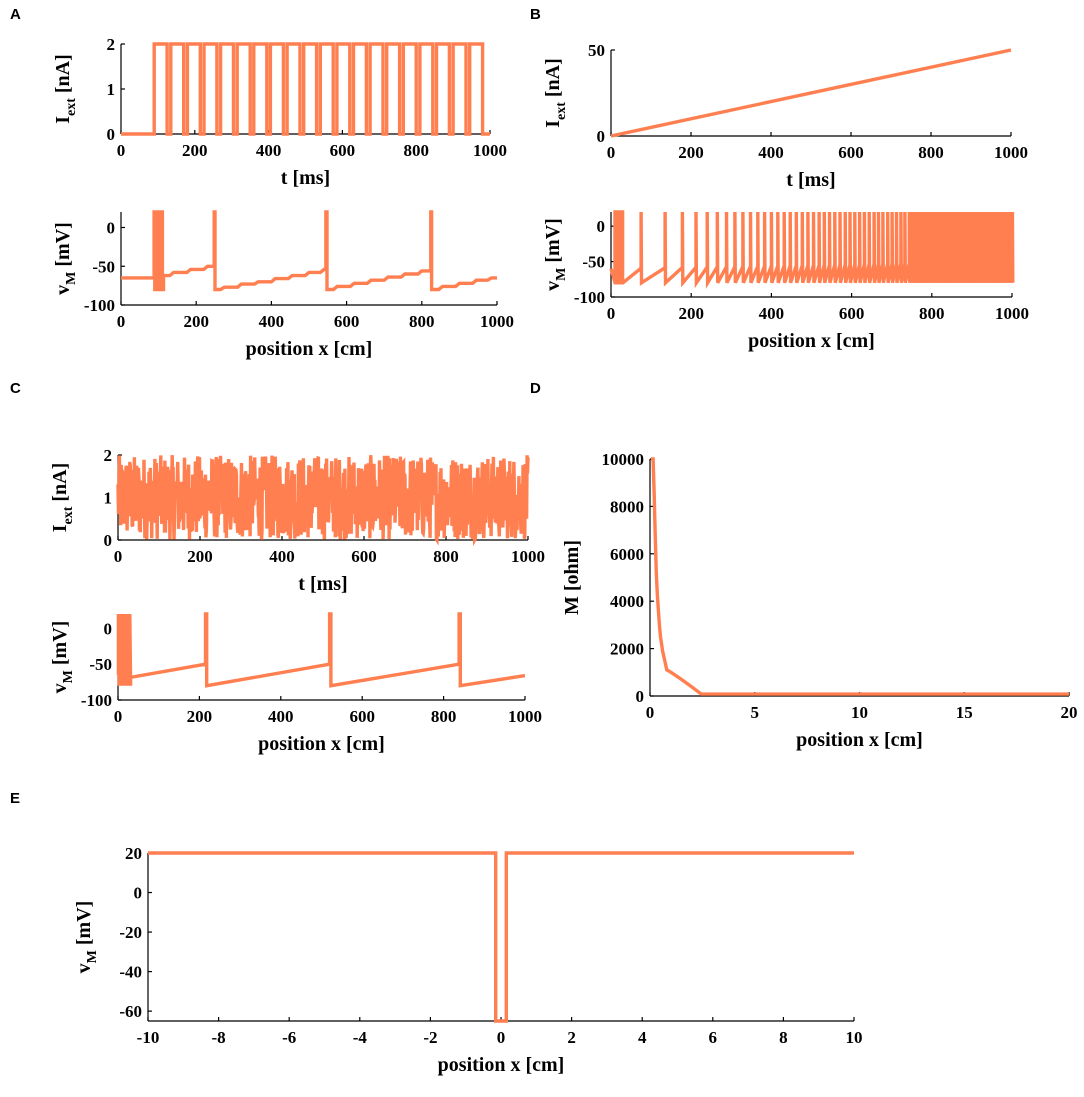  Describe the element at coordinates (111, 89) in the screenshot. I see `y-tick-label: 1` at that location.